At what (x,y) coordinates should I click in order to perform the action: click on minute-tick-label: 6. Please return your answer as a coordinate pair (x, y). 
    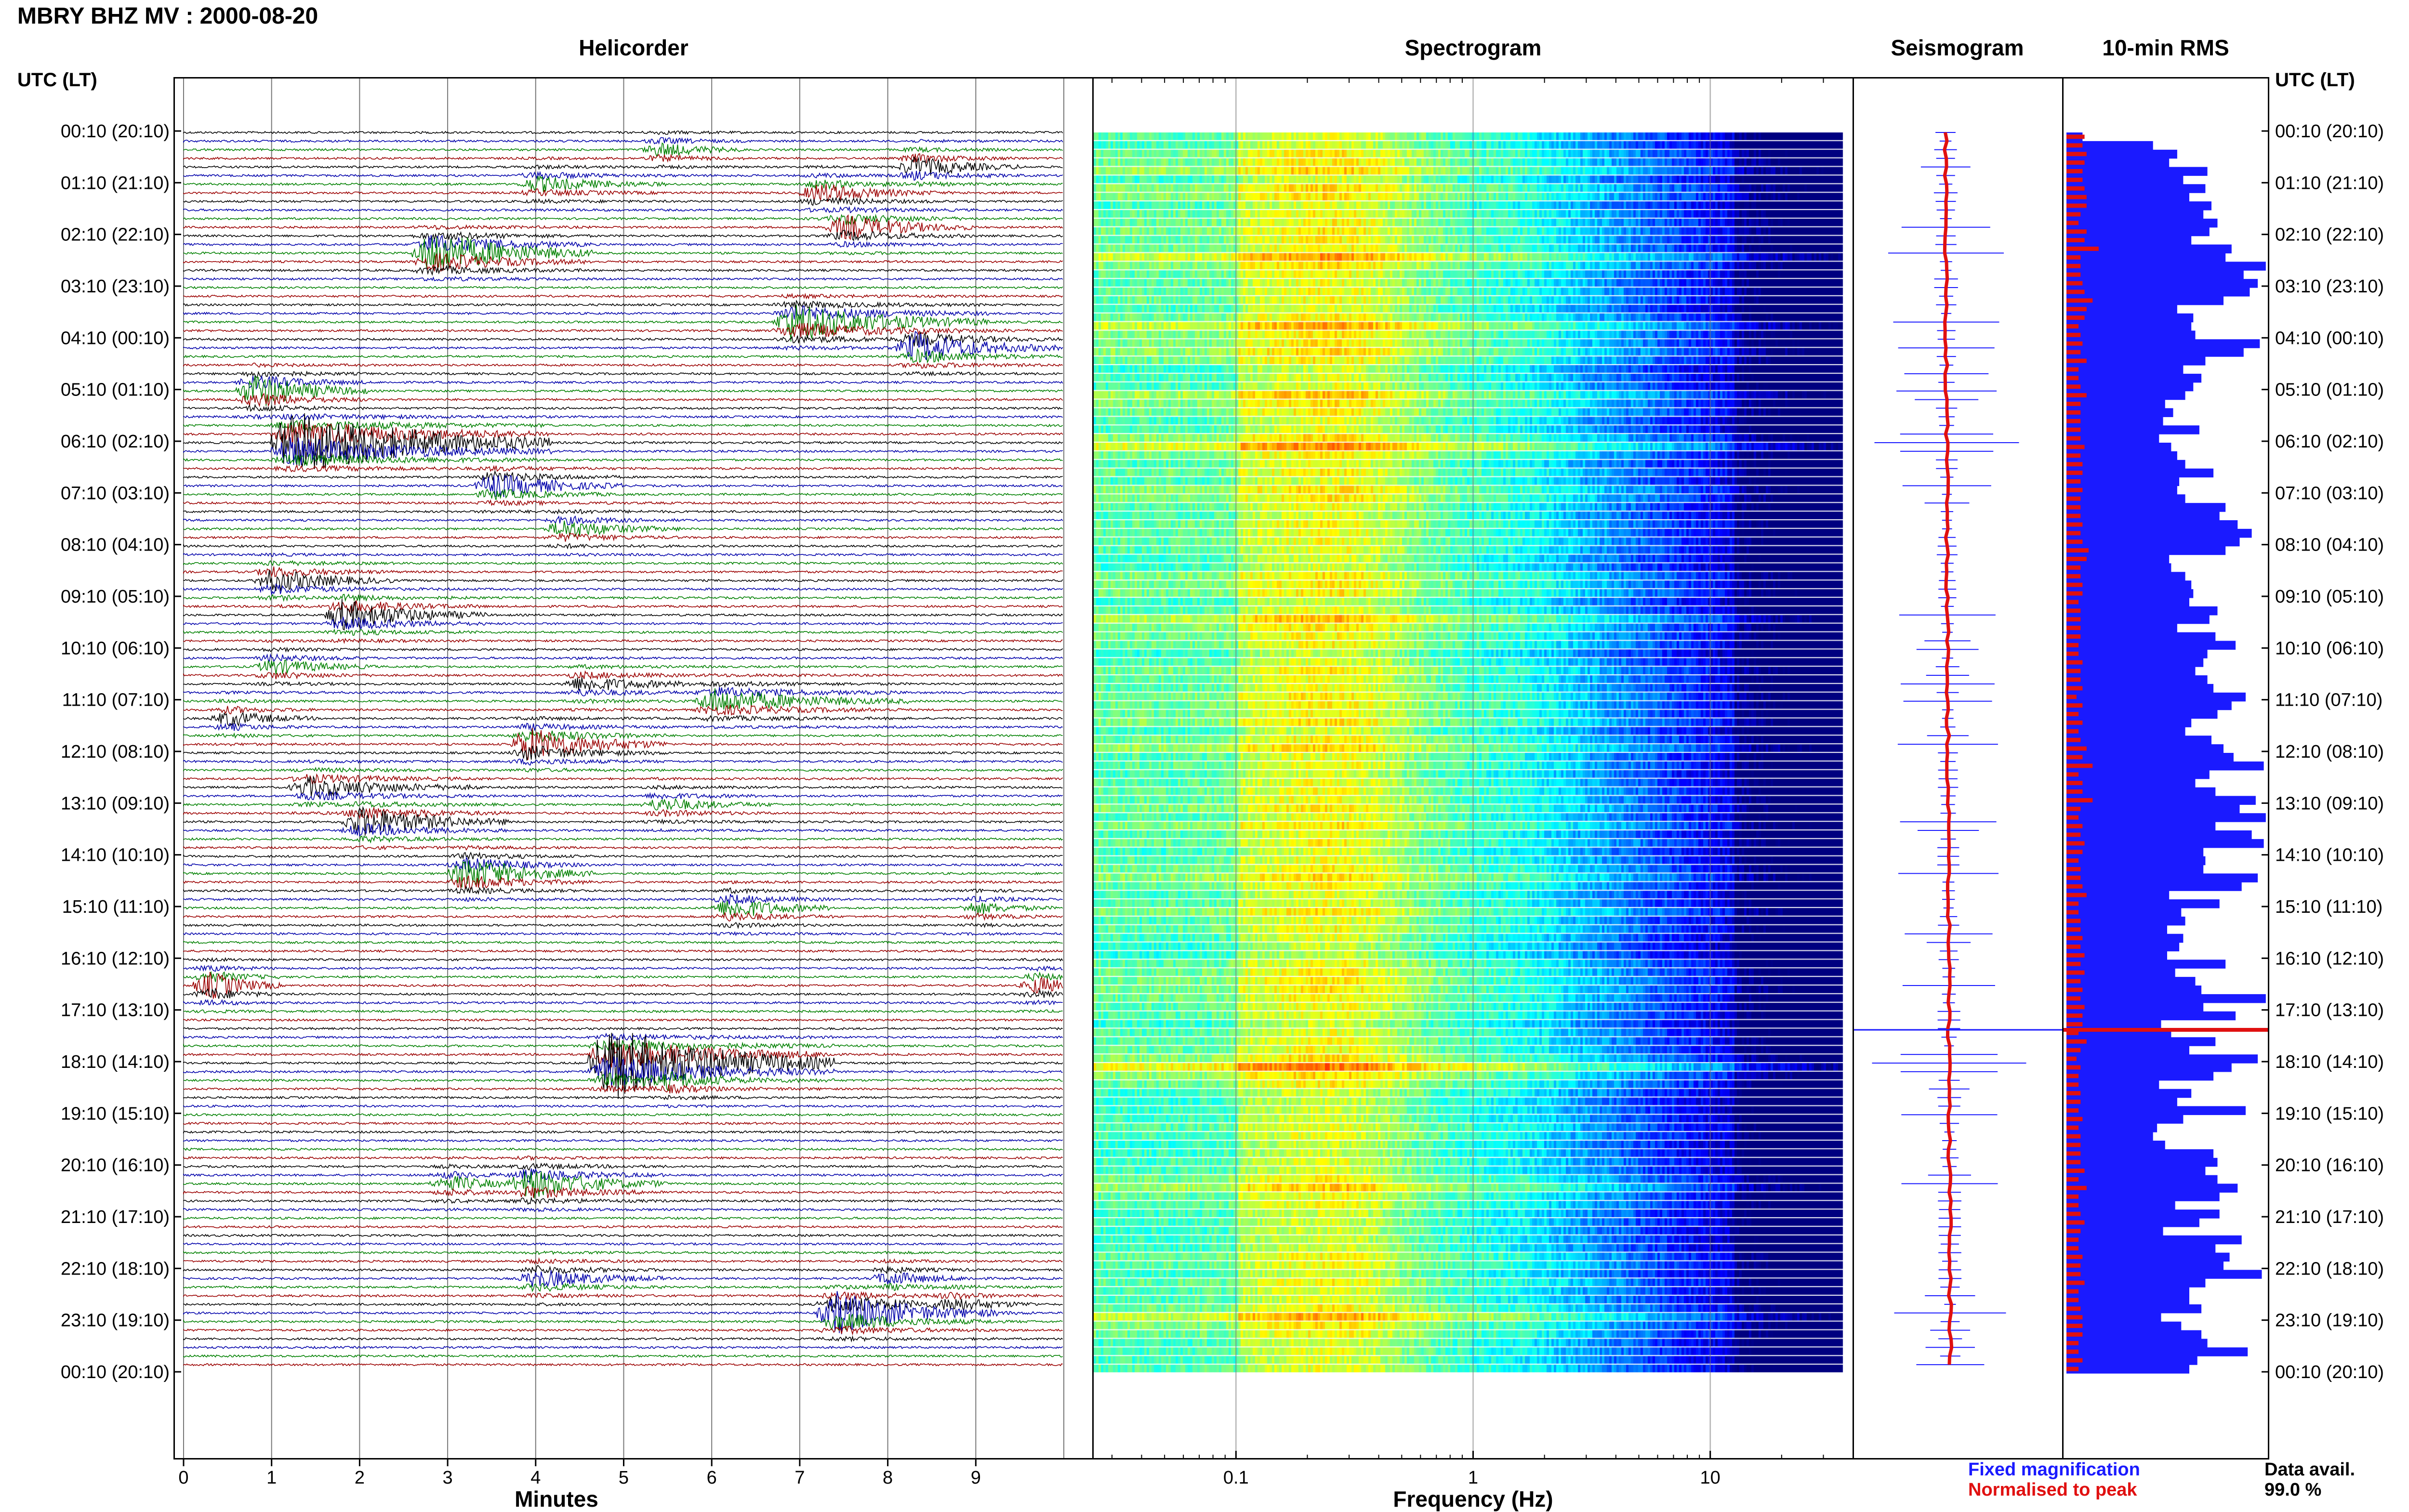
    Looking at the image, I should click on (712, 1478).